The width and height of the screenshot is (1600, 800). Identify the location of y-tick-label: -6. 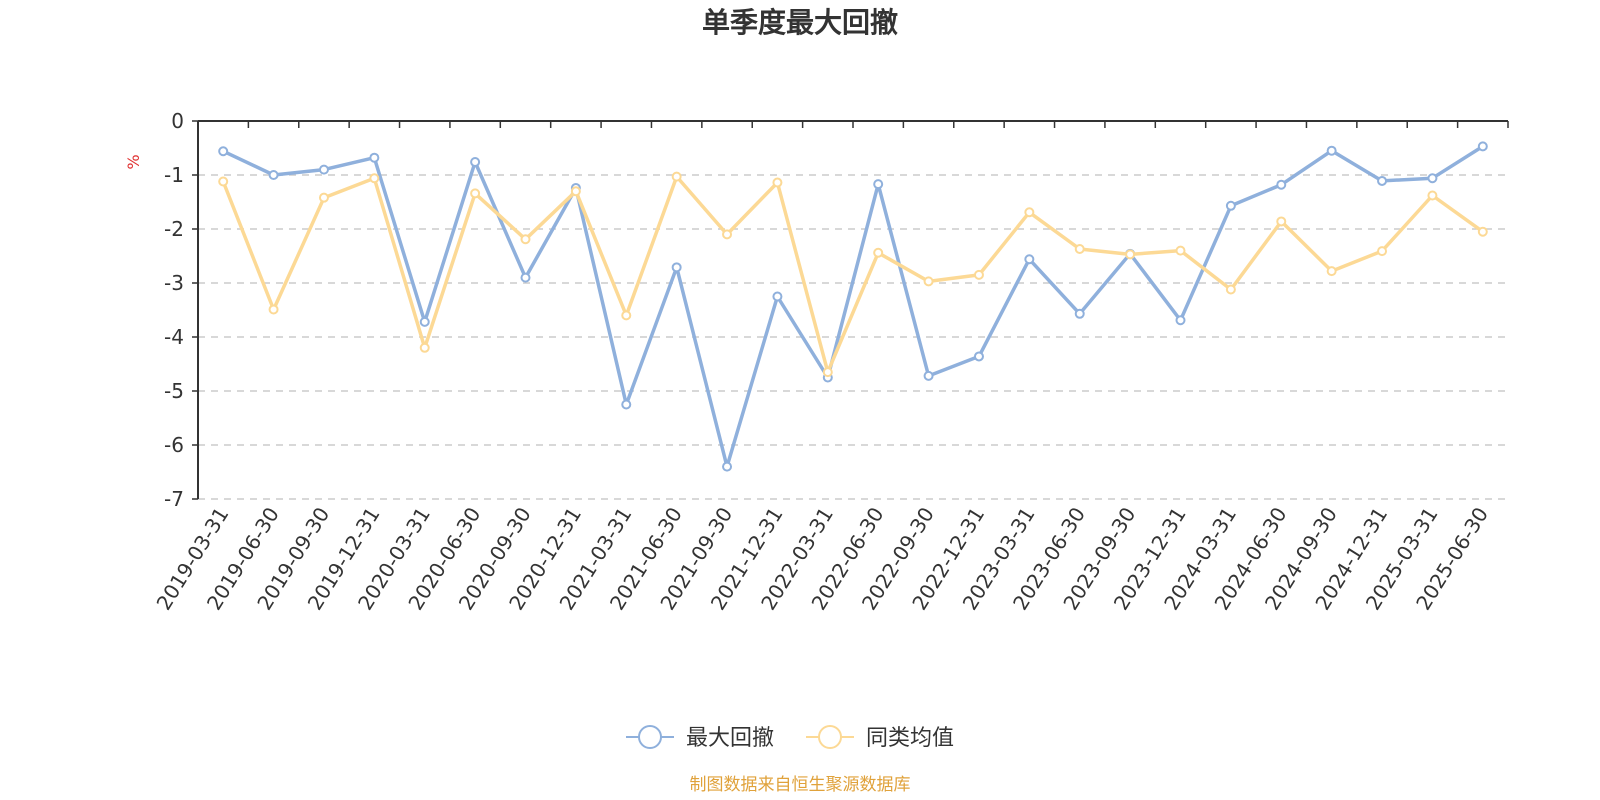
(174, 445).